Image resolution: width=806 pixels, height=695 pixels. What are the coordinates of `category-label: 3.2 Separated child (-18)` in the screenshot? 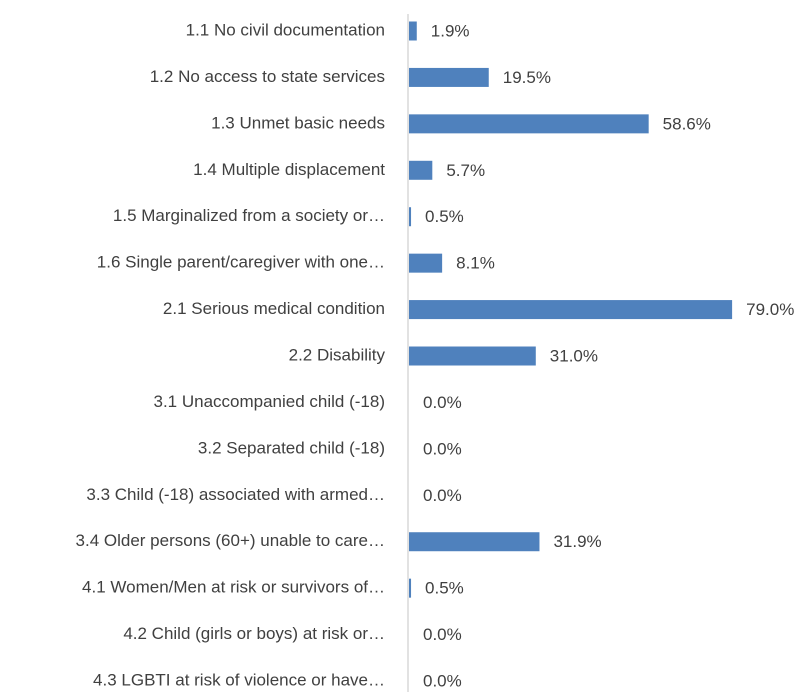 It's located at (291, 447).